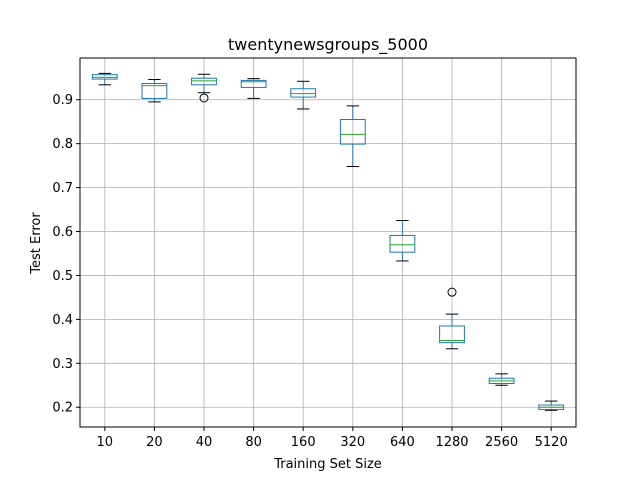  I want to click on x-tick-label: 2560, so click(501, 442).